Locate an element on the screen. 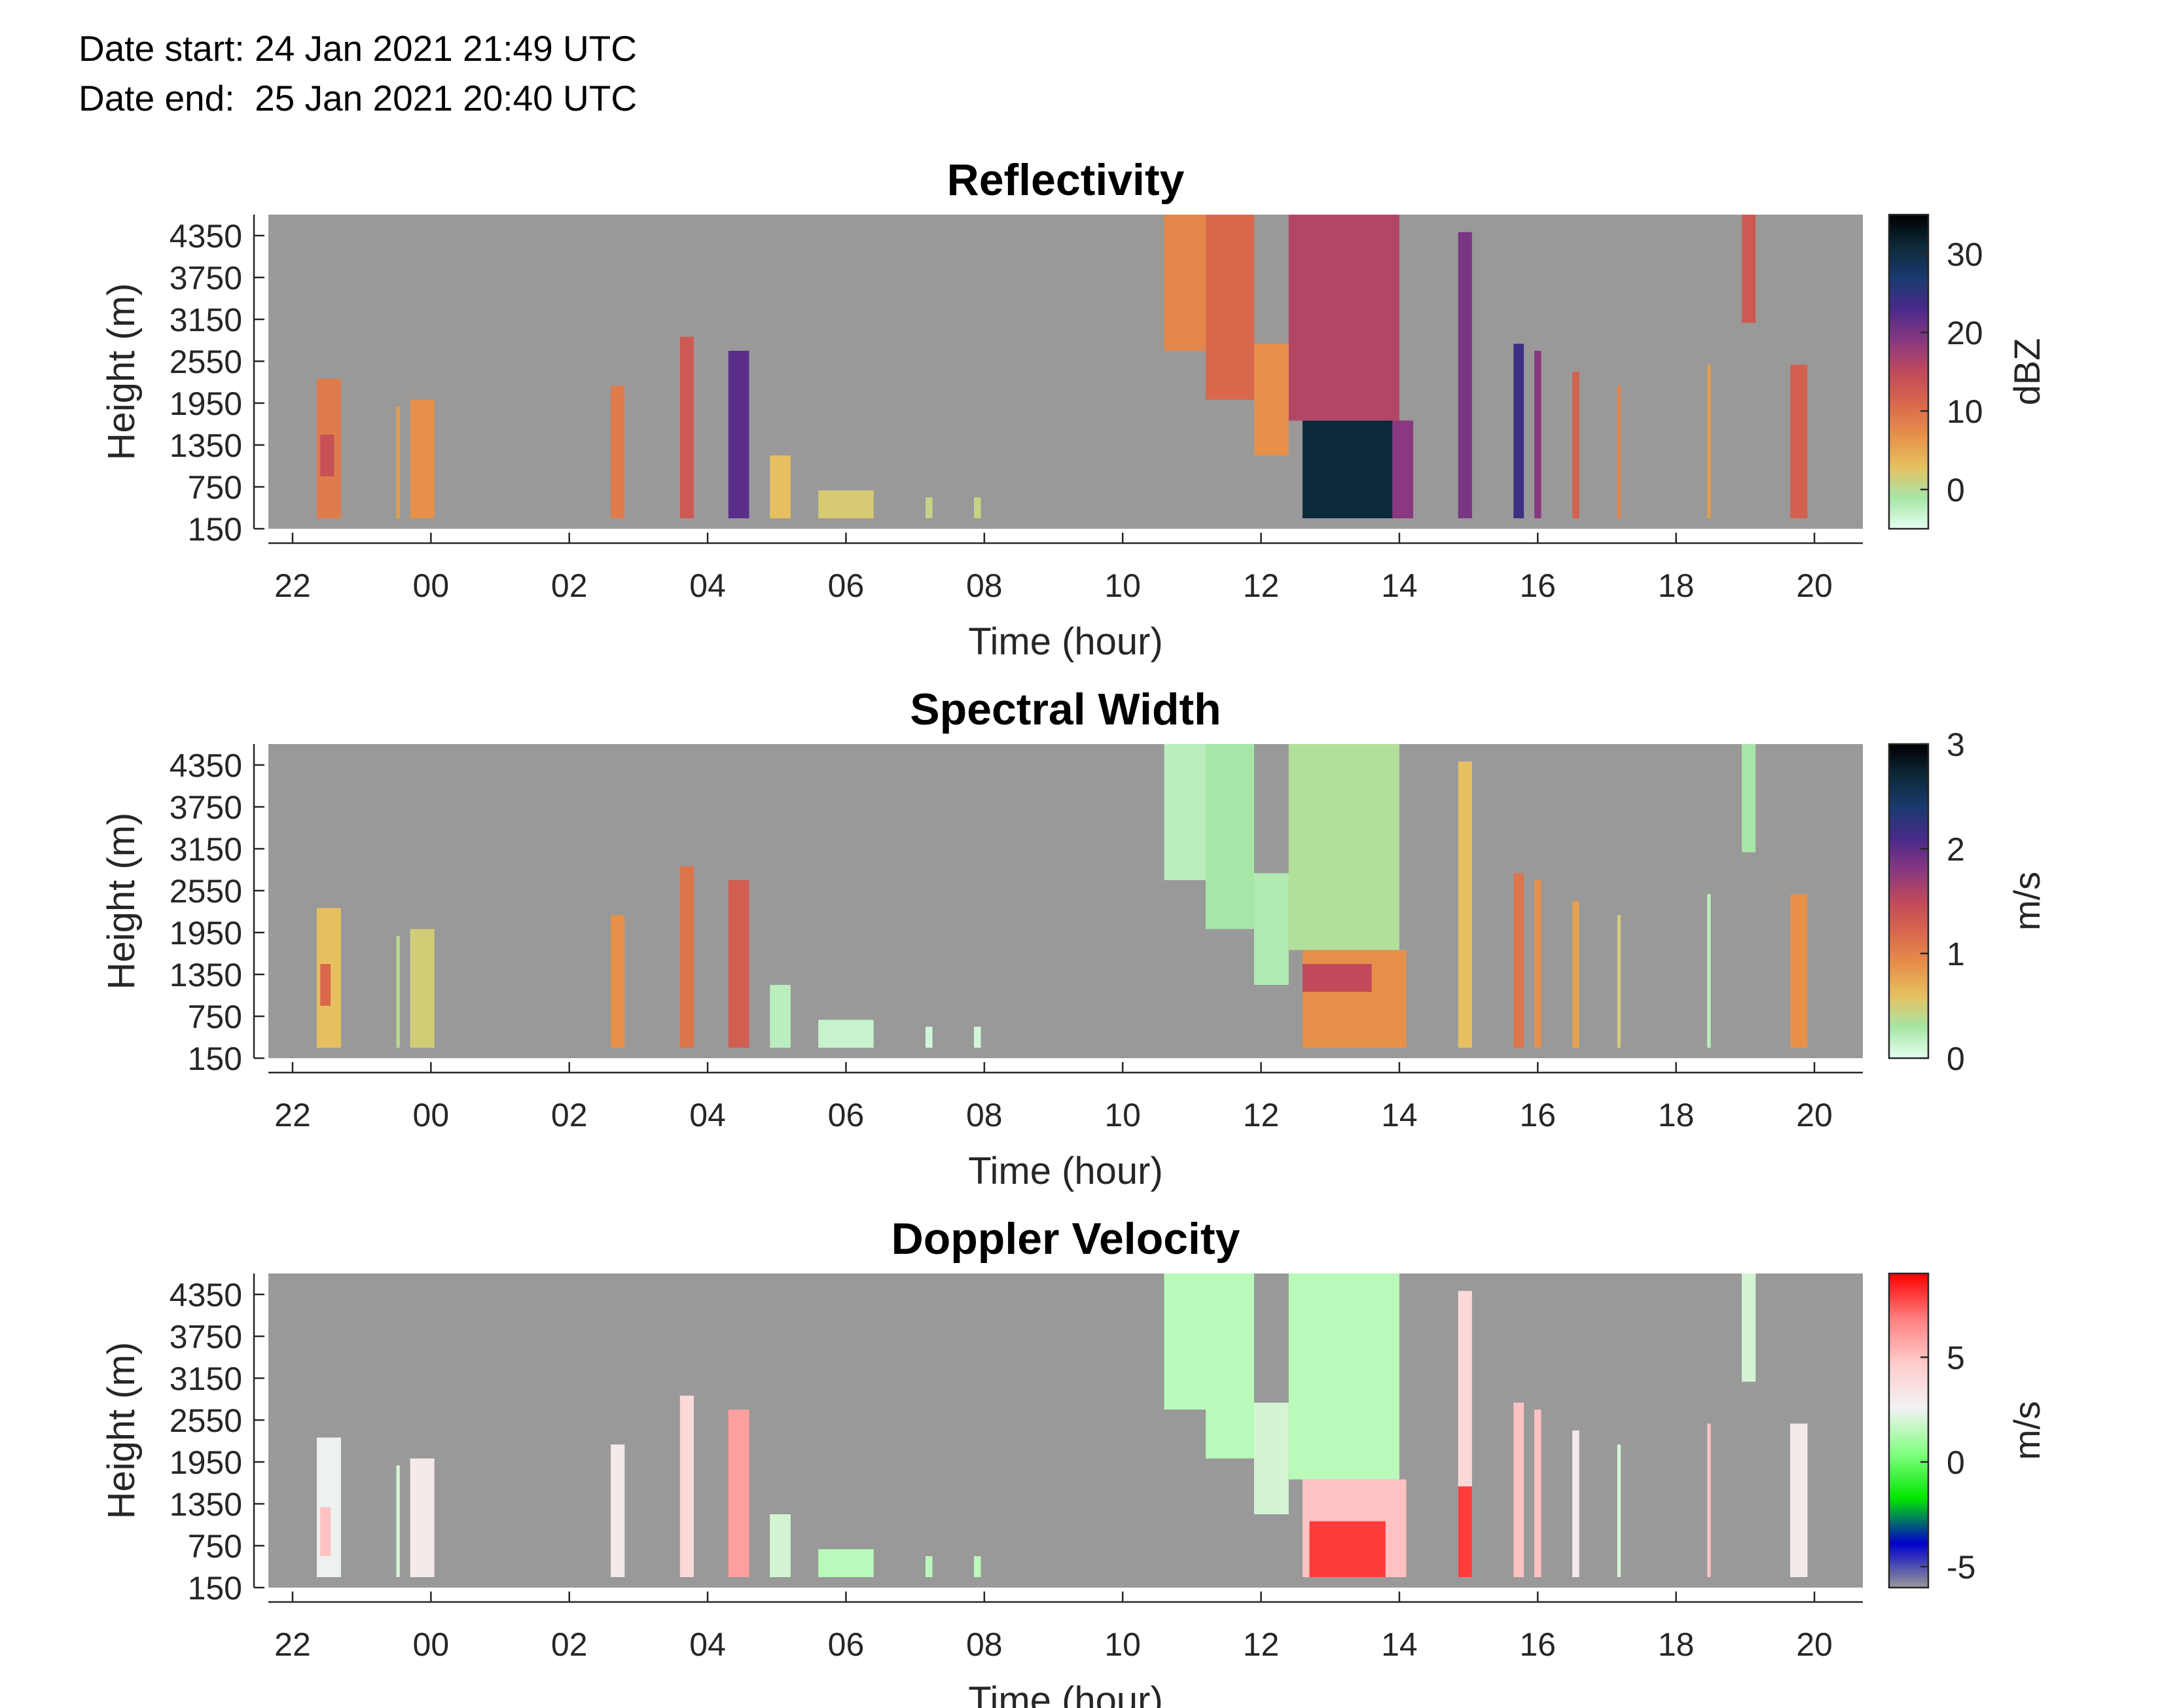 This screenshot has height=1708, width=2160. y-axis-label: Height (m) is located at coordinates (121, 372).